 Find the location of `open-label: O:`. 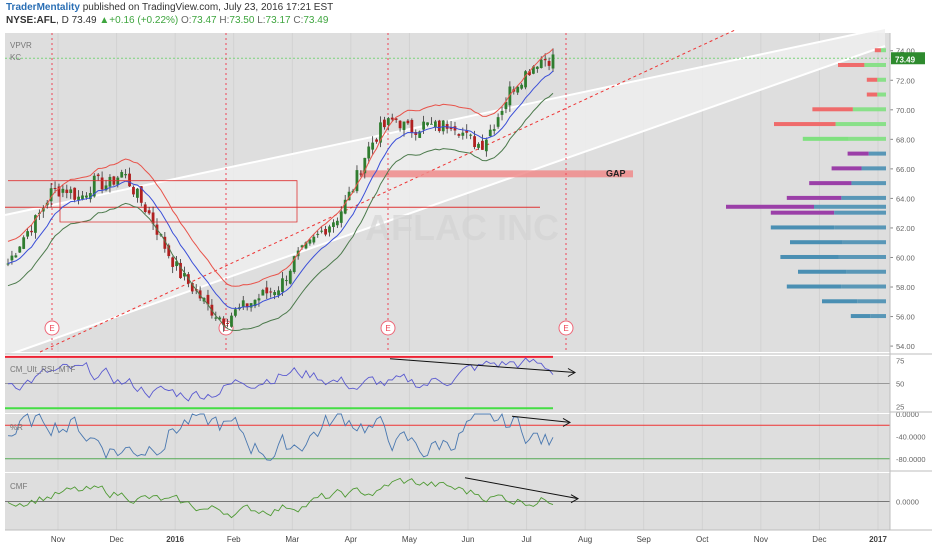

open-label: O: is located at coordinates (186, 20).